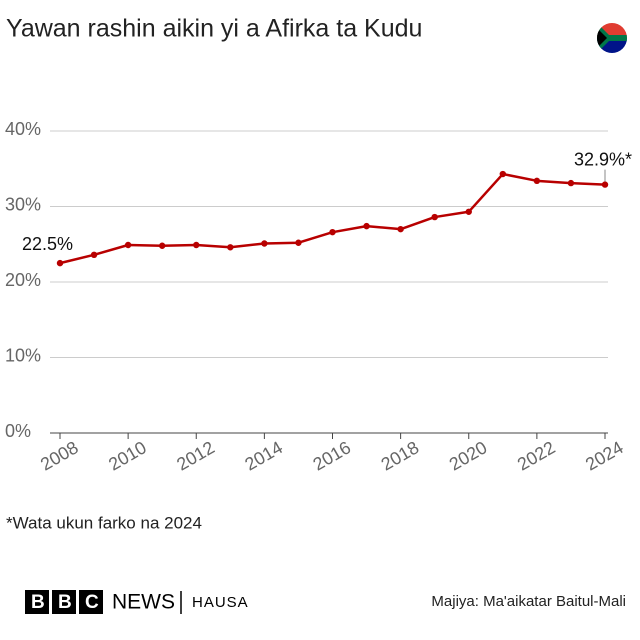 Image resolution: width=640 pixels, height=640 pixels. I want to click on y-tick-label: 30%, so click(23, 204).